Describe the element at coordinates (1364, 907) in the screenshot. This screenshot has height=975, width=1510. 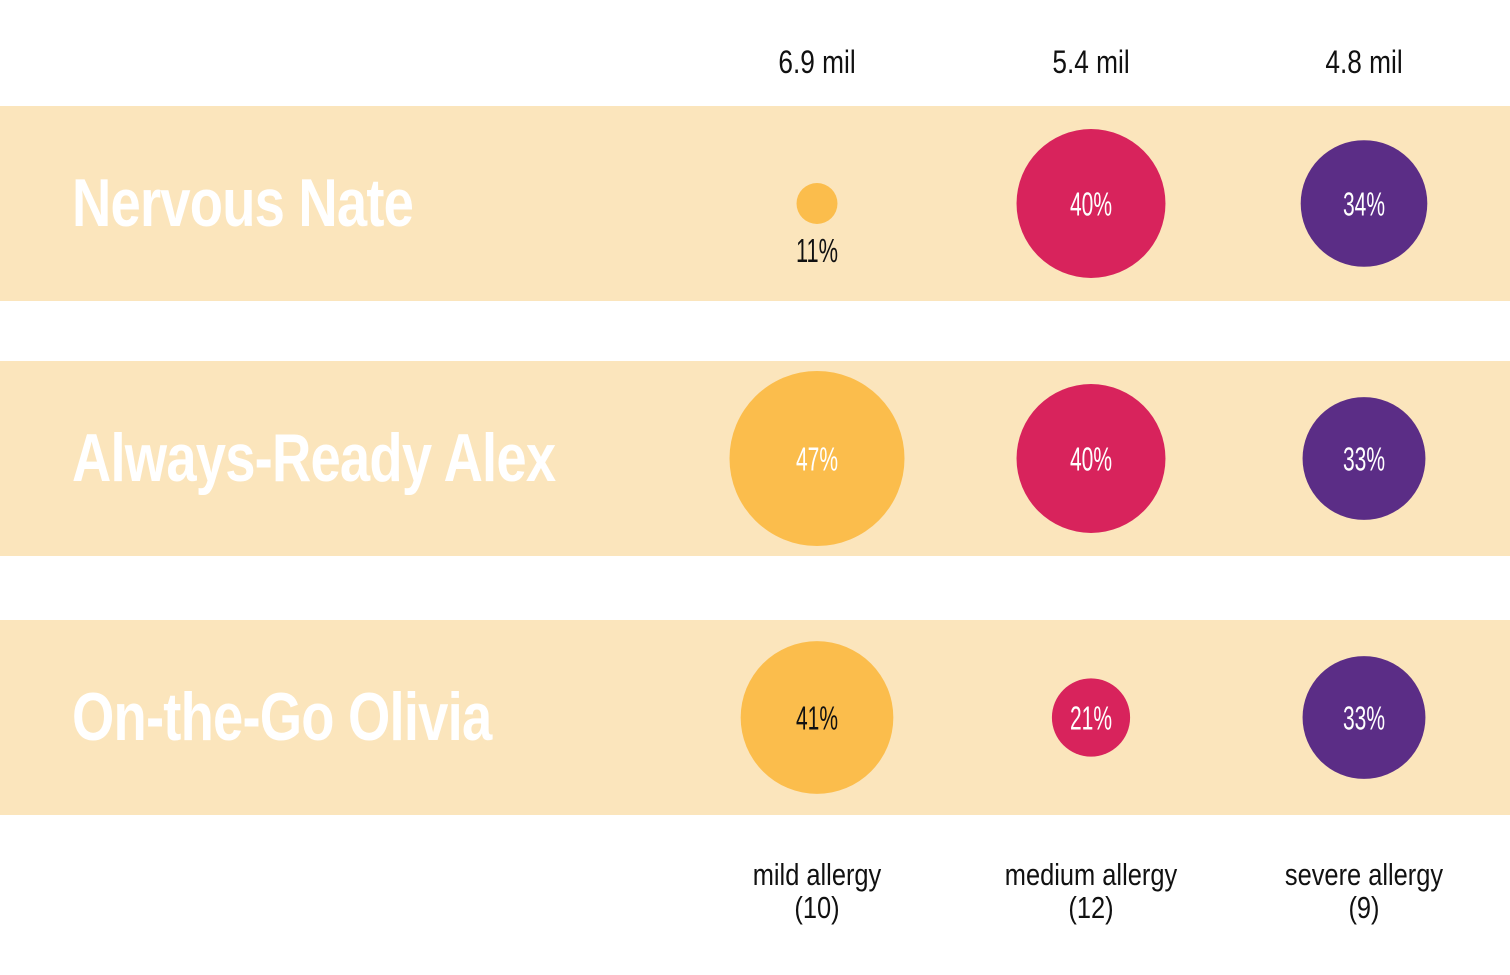
I see `category-count: (9)` at that location.